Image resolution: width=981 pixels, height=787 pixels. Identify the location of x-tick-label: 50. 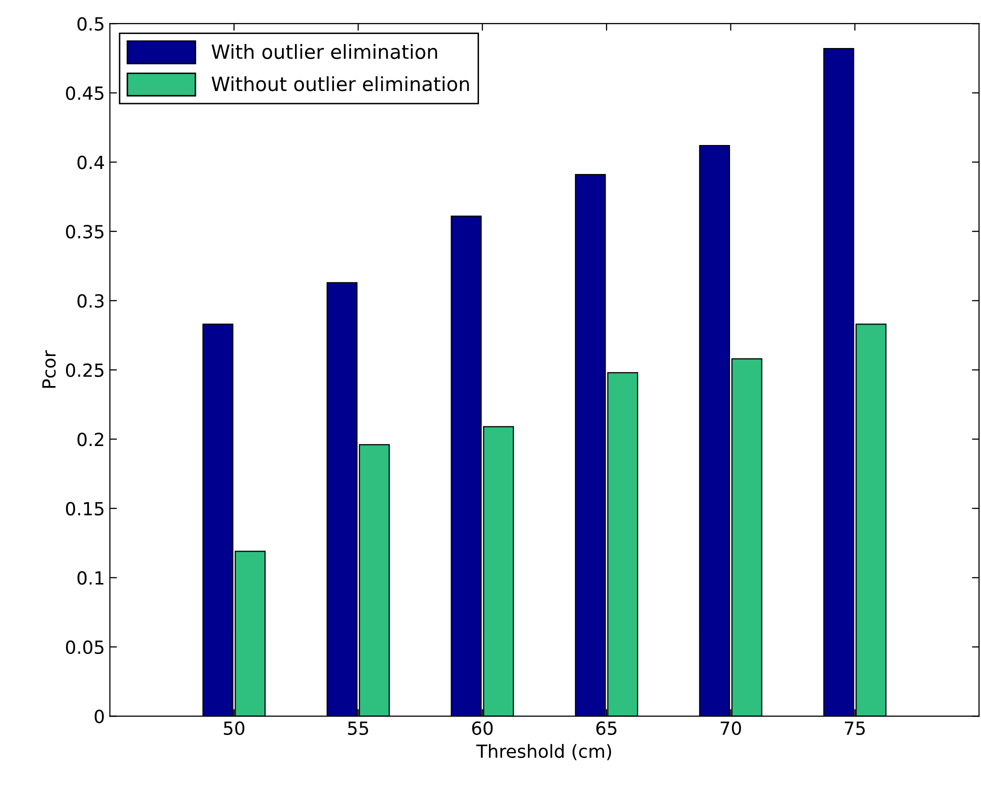
(234, 728).